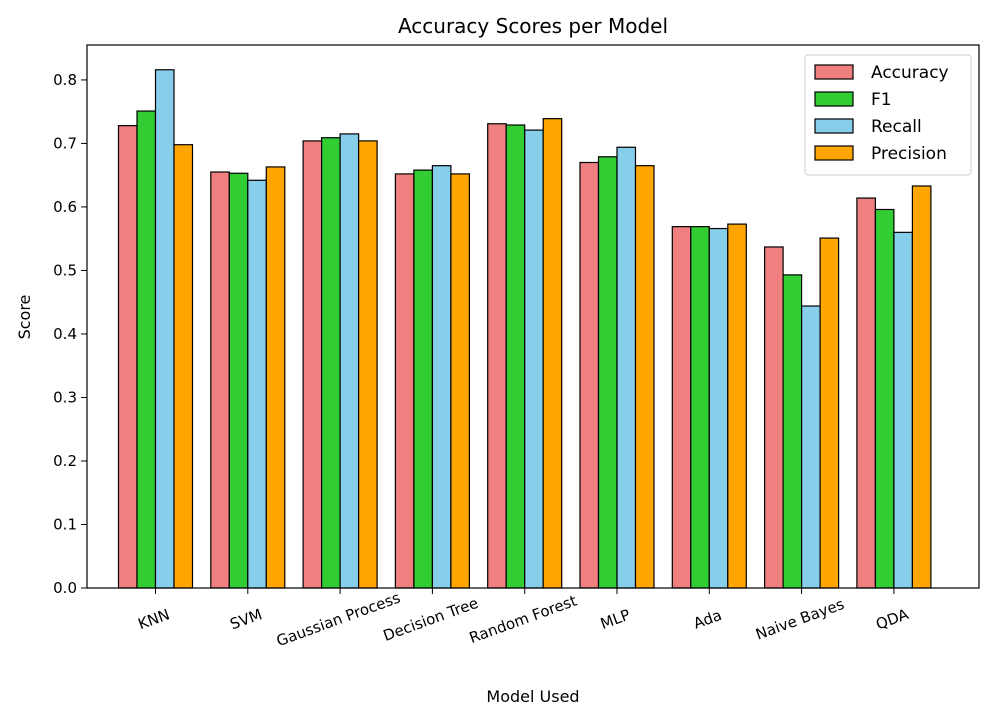  Describe the element at coordinates (331, 363) in the screenshot. I see `bar-f1-gaussian-process` at that location.